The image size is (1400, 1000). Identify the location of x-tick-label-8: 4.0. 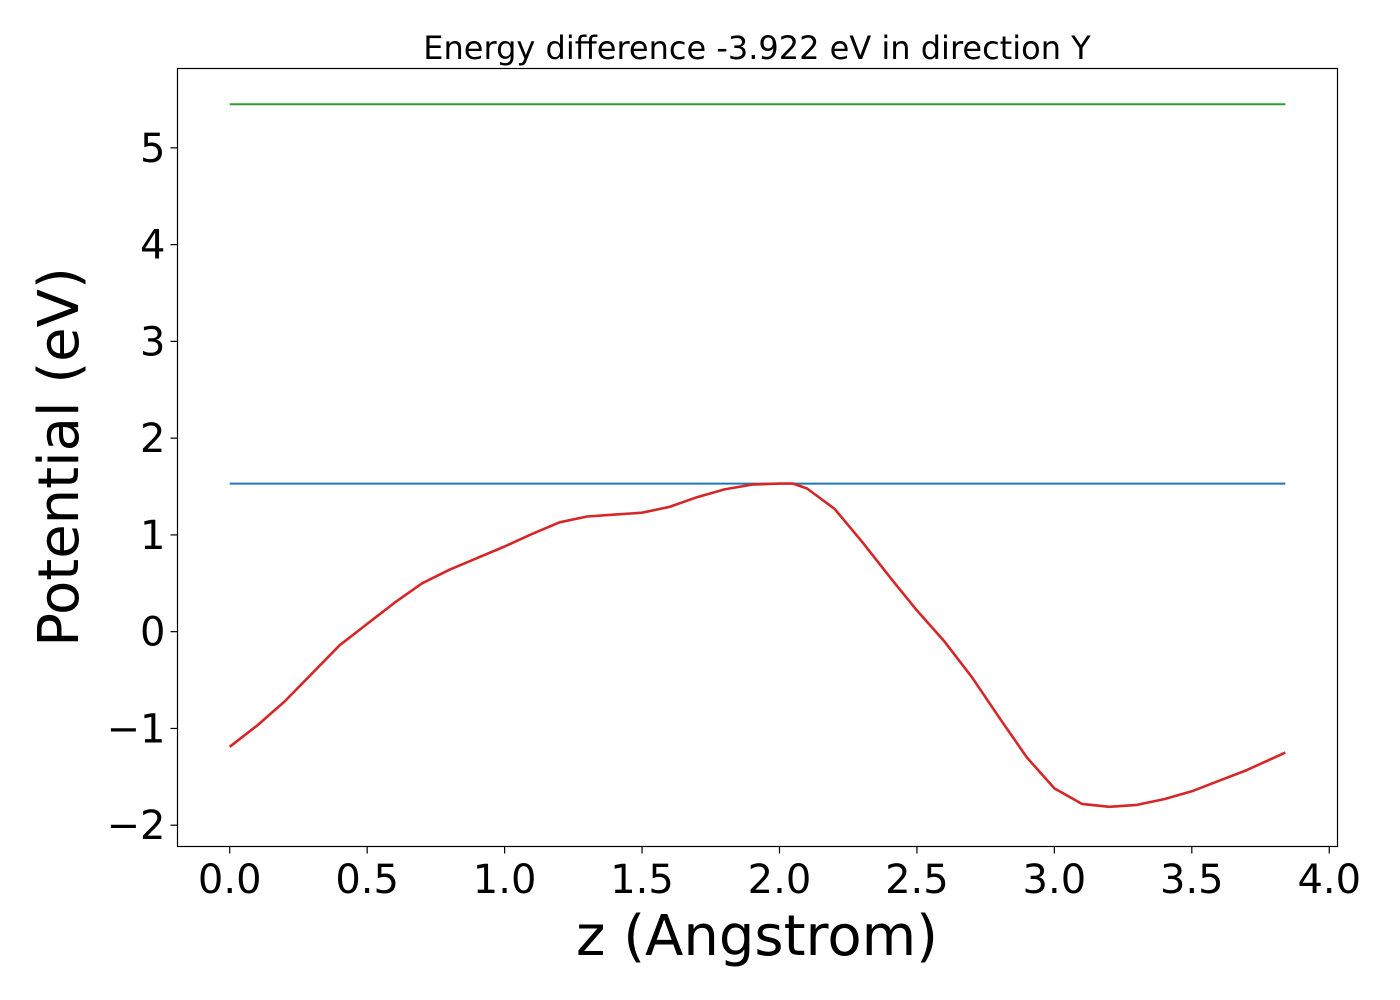
(1329, 880).